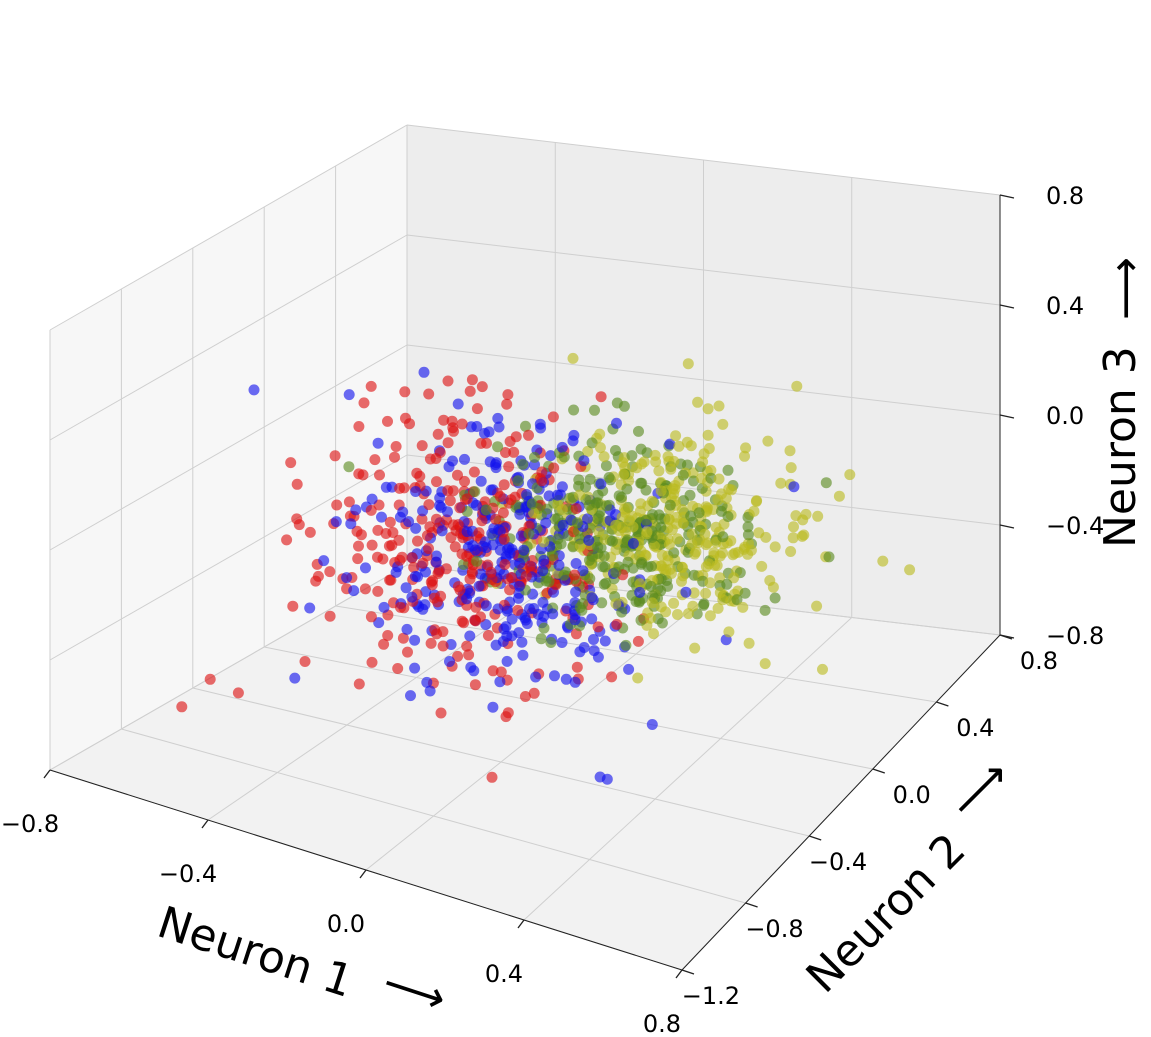 The width and height of the screenshot is (1151, 1037). I want to click on y-axis-arrow: ⟶, so click(980, 789).